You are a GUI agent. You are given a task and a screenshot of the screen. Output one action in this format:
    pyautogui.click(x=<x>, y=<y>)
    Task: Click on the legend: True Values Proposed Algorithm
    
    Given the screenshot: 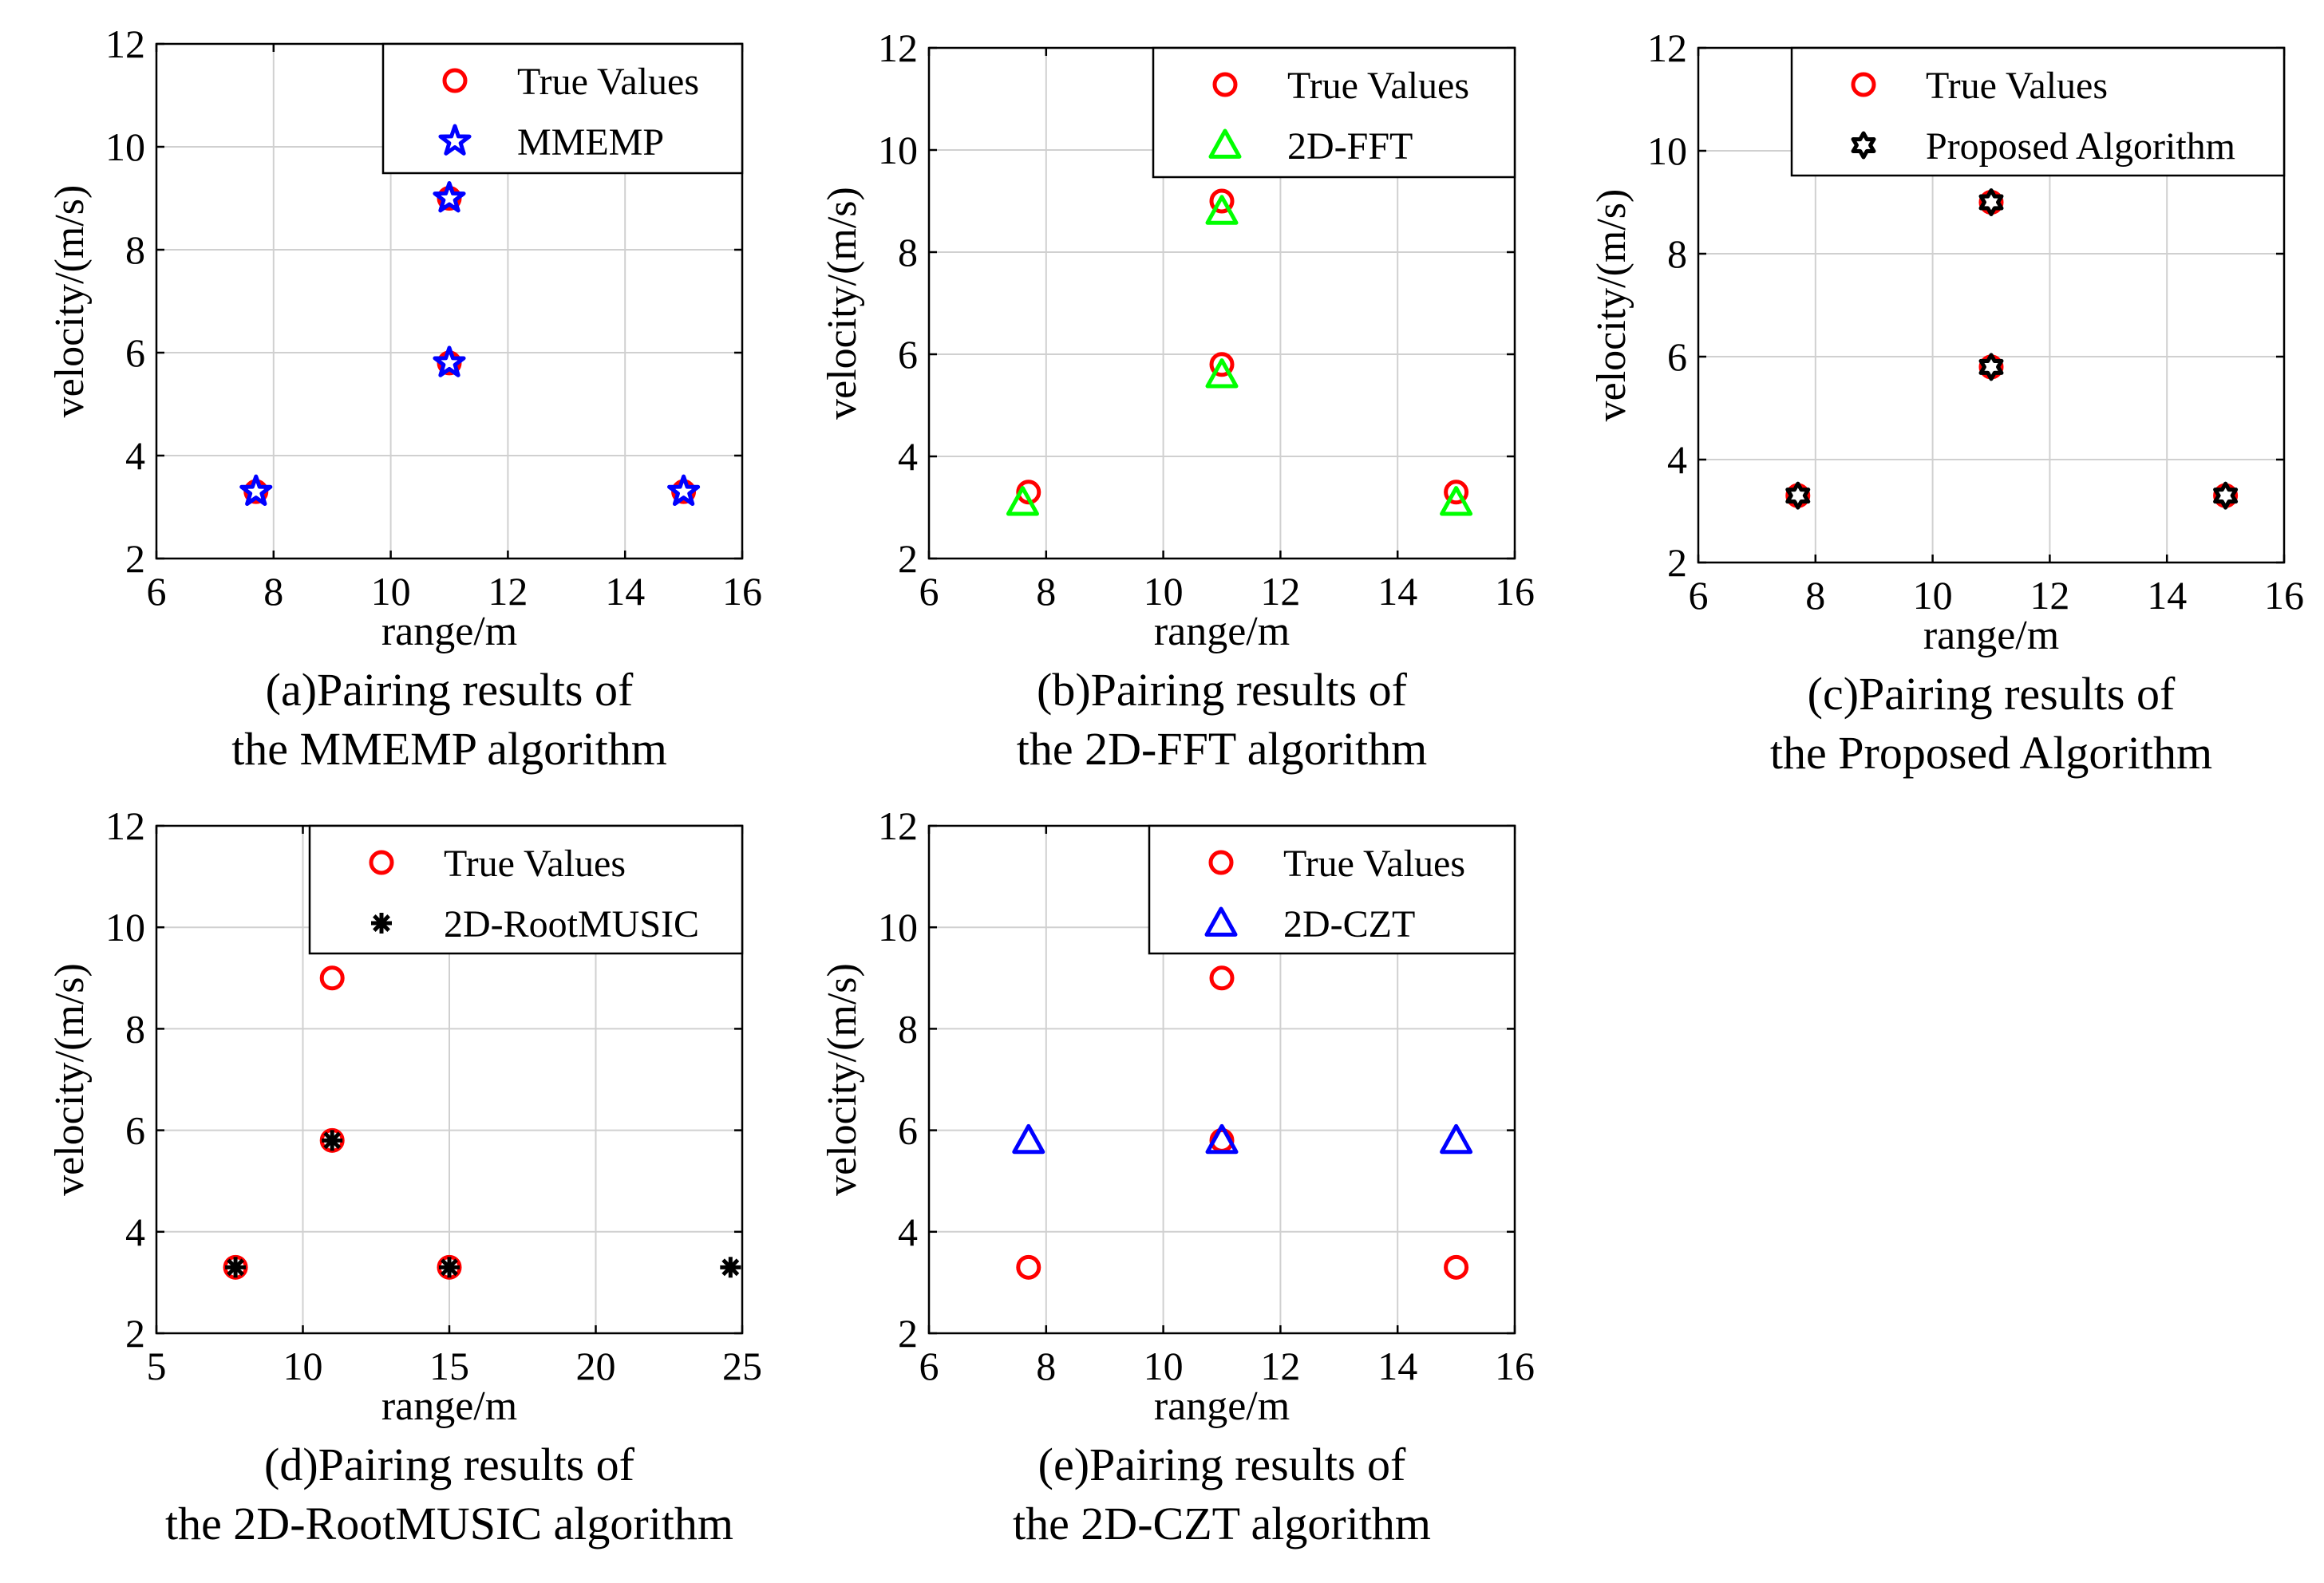 What is the action you would take?
    pyautogui.click(x=2038, y=111)
    